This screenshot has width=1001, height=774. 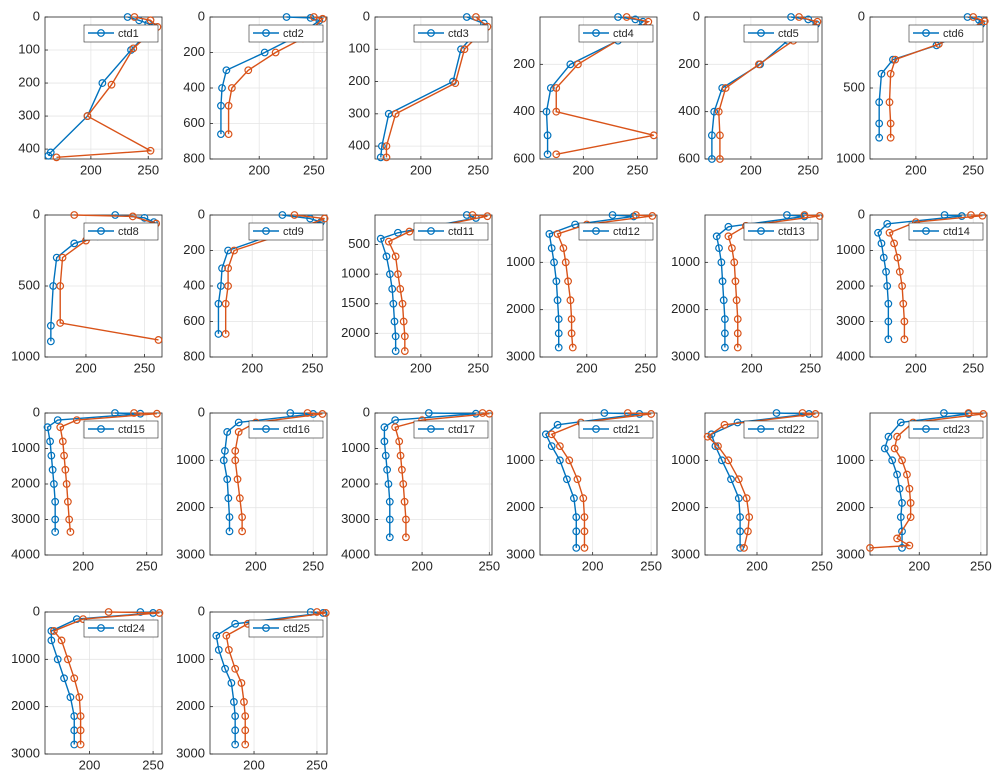 I want to click on panel: 200 250 1000 2000 3000 ctd13, so click(x=747, y=293).